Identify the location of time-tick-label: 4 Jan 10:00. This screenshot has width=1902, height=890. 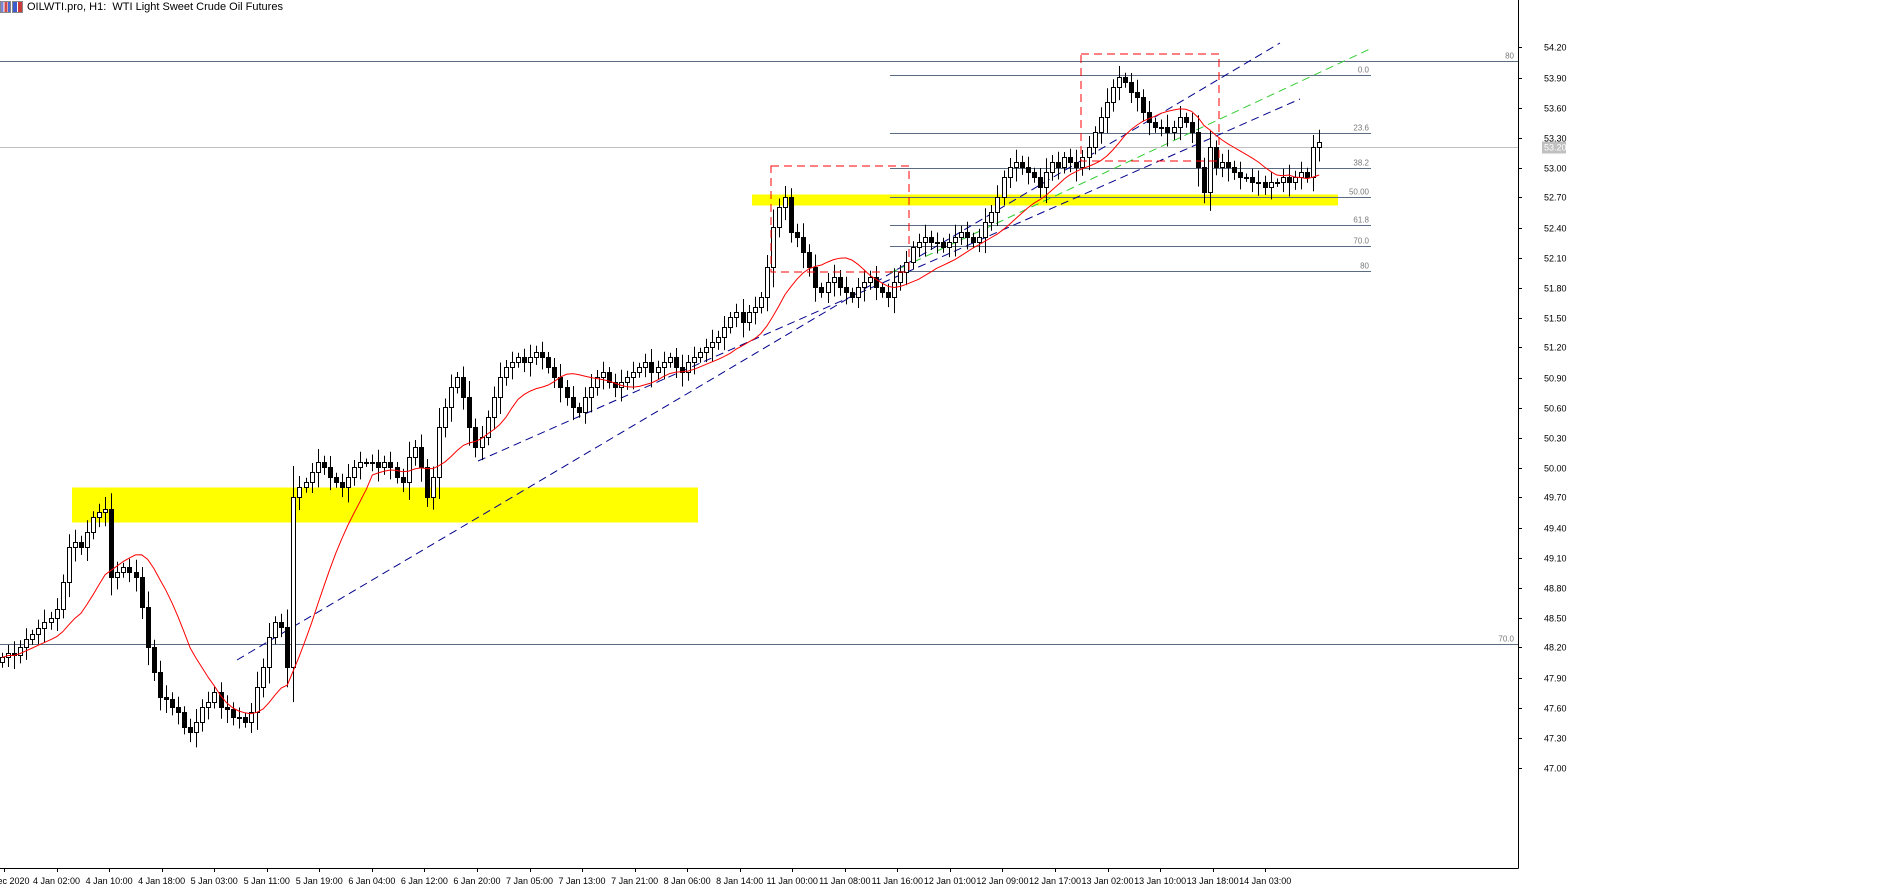
(109, 881).